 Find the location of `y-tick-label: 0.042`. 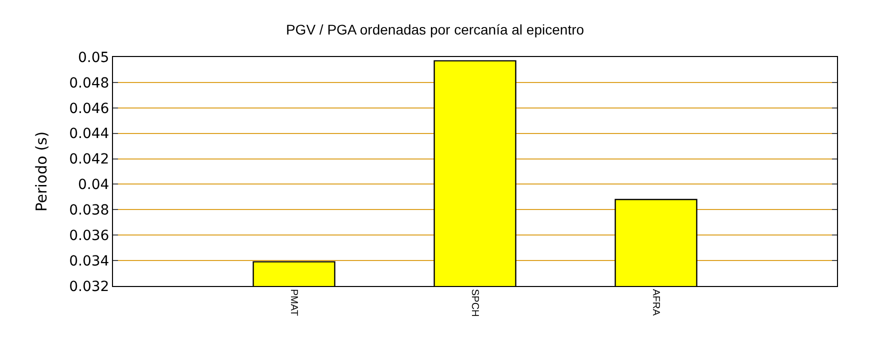

y-tick-label: 0.042 is located at coordinates (89, 160).